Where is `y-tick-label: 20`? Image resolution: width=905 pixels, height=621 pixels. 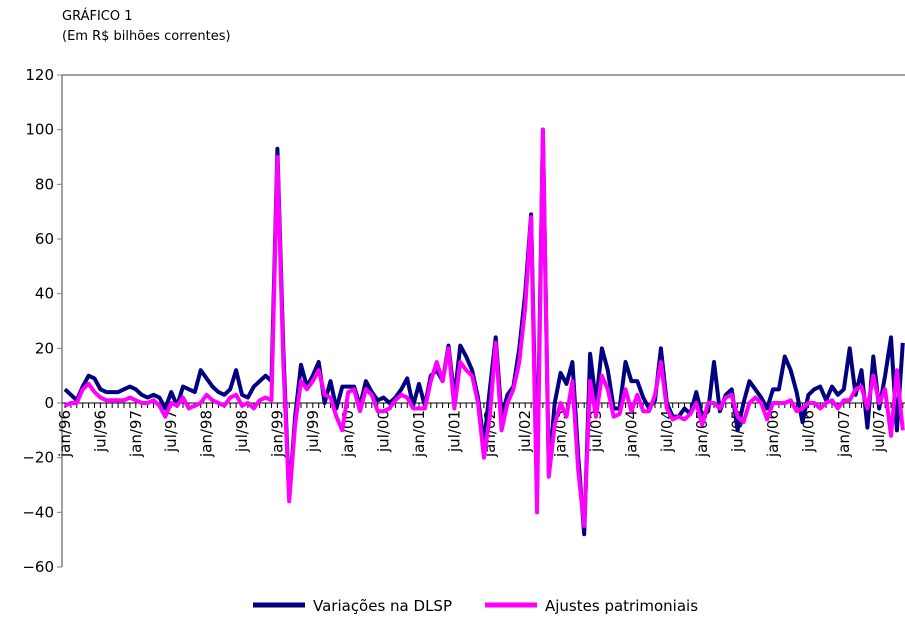
y-tick-label: 20 is located at coordinates (44, 348).